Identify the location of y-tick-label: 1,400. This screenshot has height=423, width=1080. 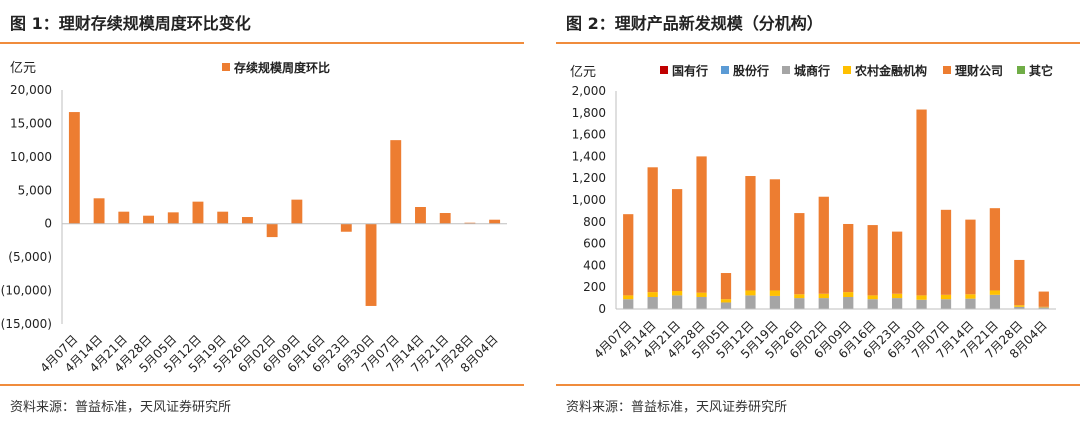
(589, 156).